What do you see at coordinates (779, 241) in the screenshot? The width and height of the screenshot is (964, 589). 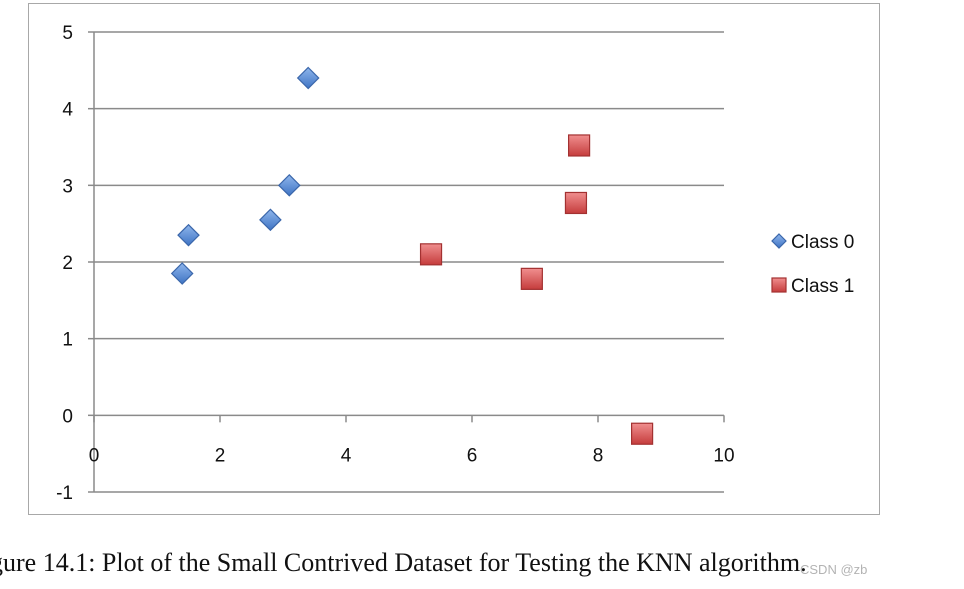 I see `legend-class0-icon` at bounding box center [779, 241].